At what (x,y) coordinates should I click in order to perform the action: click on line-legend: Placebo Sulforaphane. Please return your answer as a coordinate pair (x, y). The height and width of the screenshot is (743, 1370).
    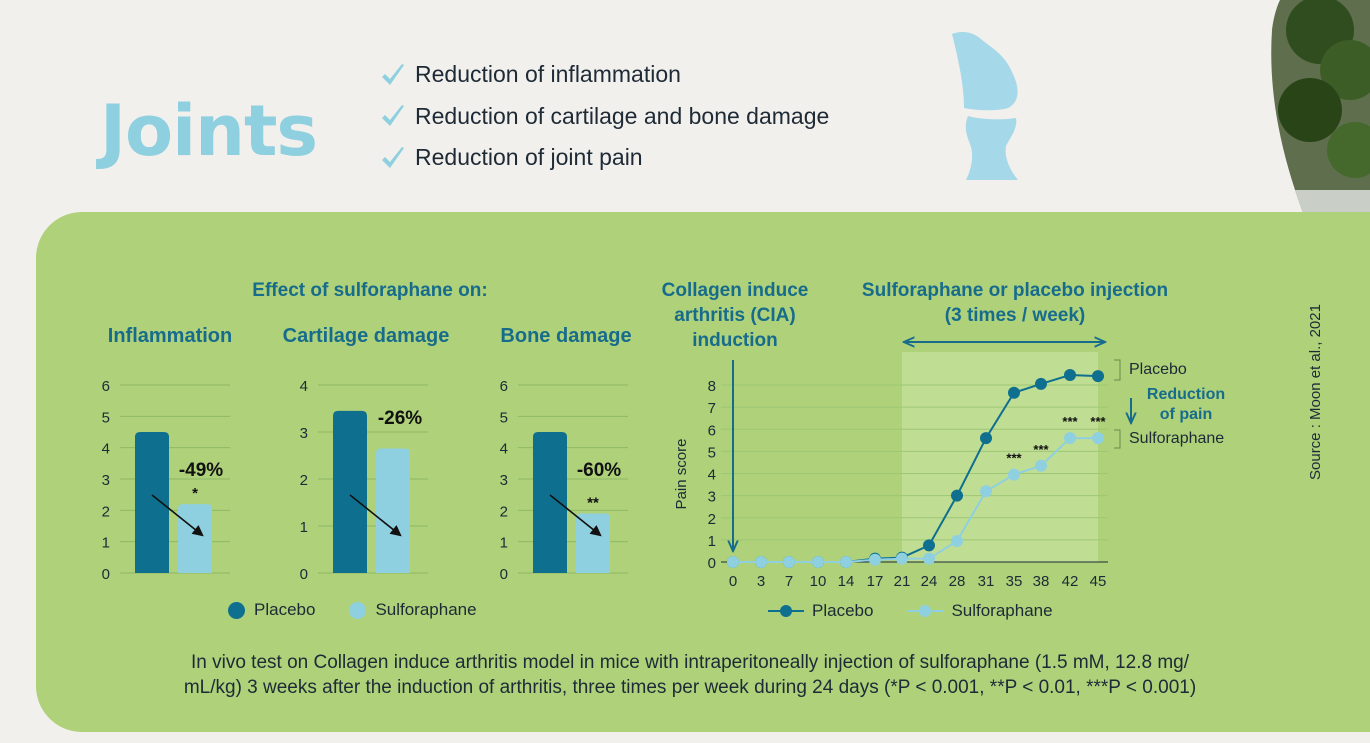
    Looking at the image, I should click on (927, 611).